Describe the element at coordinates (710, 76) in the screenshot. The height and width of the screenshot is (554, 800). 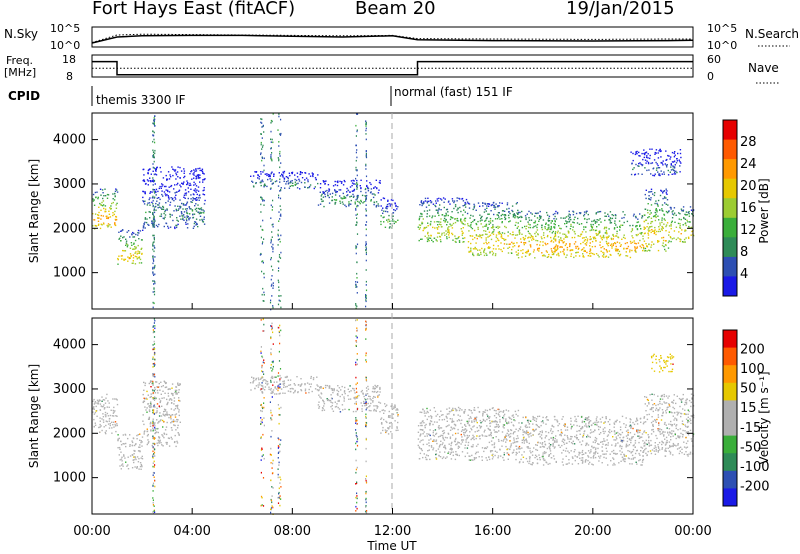
I see `nave-tick-bottom: 0` at that location.